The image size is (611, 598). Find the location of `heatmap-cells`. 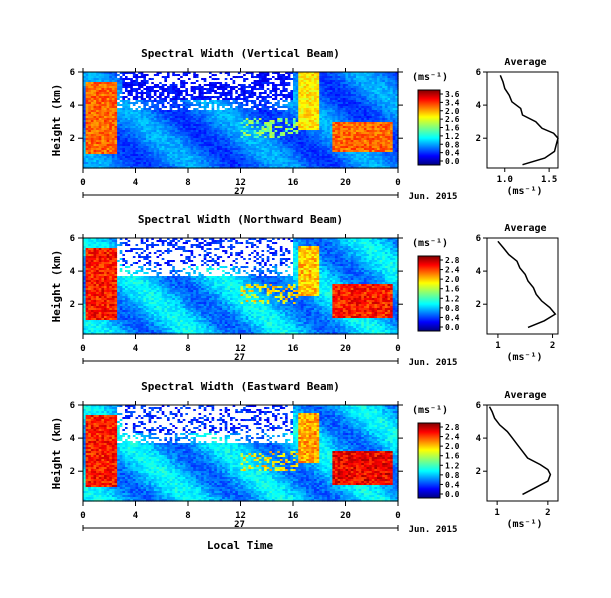

heatmap-cells is located at coordinates (241, 120).